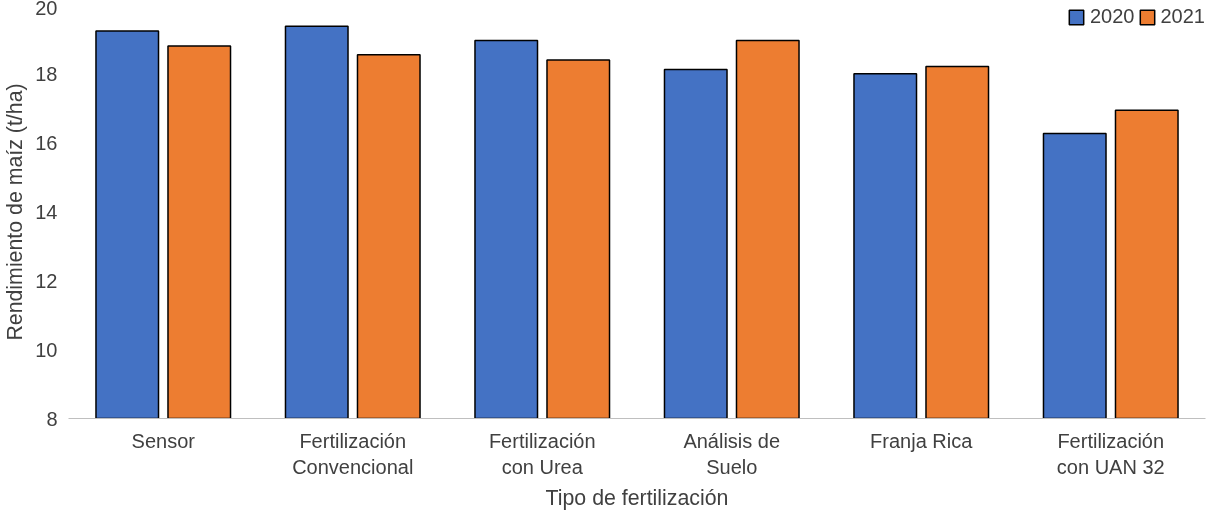  Describe the element at coordinates (732, 453) in the screenshot. I see `x-tick-label: Análisis de Suelo` at that location.